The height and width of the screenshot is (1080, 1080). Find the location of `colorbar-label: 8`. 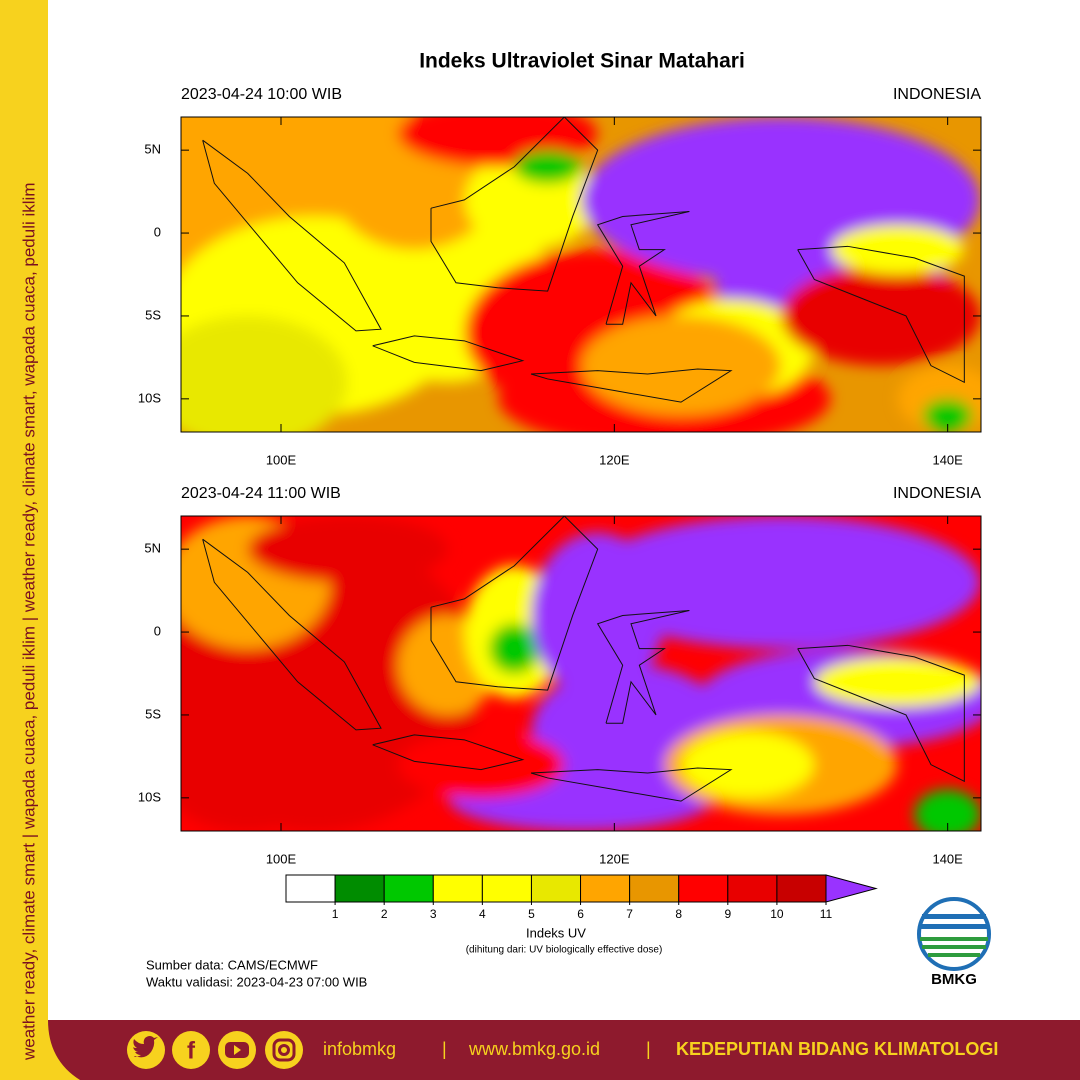

colorbar-label: 8 is located at coordinates (678, 914).